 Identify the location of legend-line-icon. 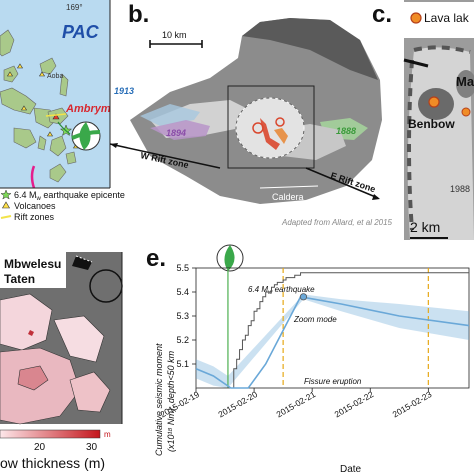
(6, 217).